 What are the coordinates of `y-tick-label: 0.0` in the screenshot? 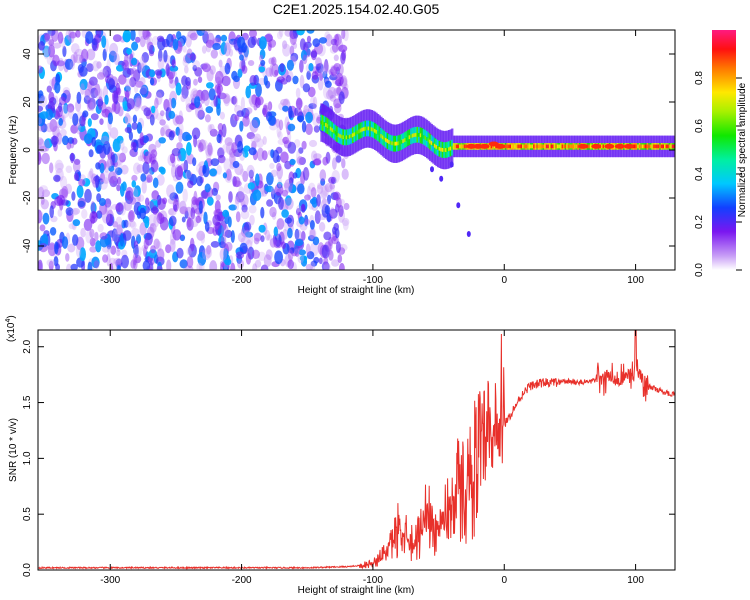 It's located at (27, 570).